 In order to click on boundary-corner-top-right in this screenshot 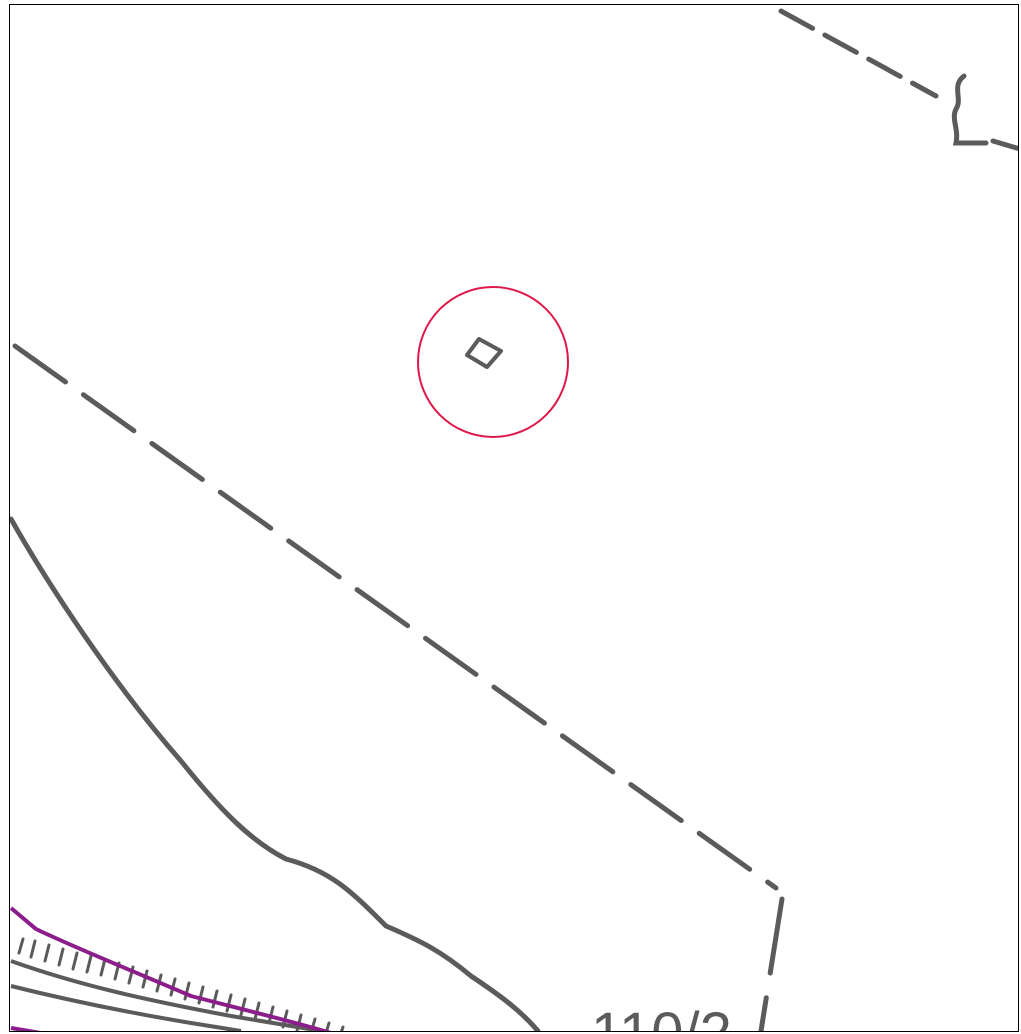, I will do `click(970, 109)`.